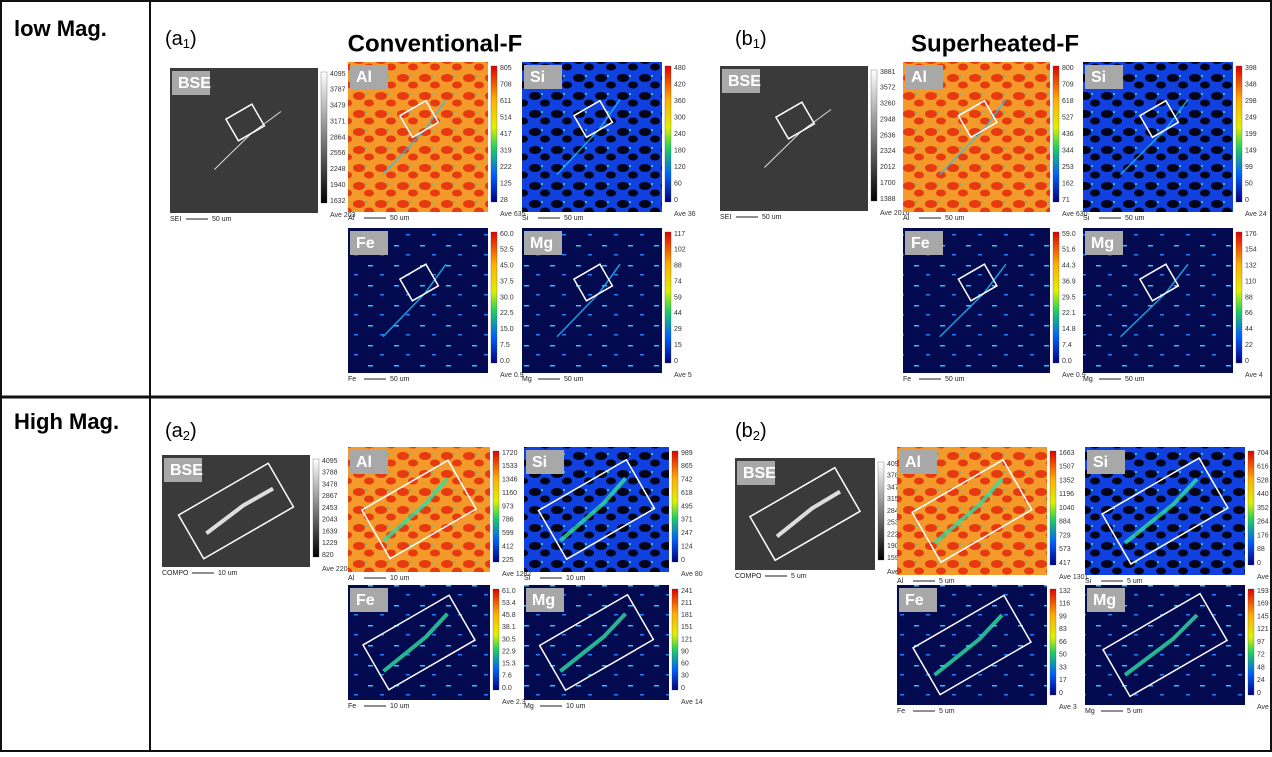 This screenshot has height=757, width=1272. What do you see at coordinates (507, 676) in the screenshot?
I see `colorbar-tick-label: 7.6` at bounding box center [507, 676].